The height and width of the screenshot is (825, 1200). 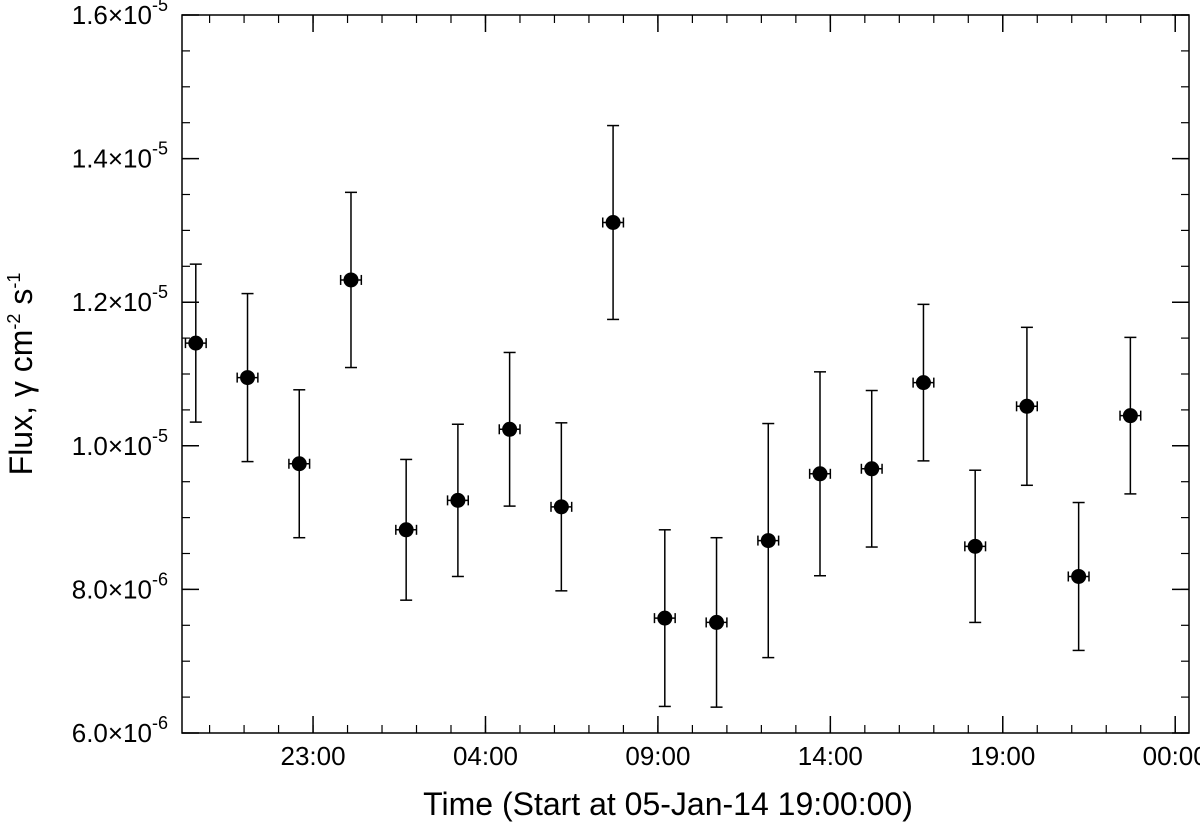 What do you see at coordinates (1002, 756) in the screenshot?
I see `x-tick-label: 19:00` at bounding box center [1002, 756].